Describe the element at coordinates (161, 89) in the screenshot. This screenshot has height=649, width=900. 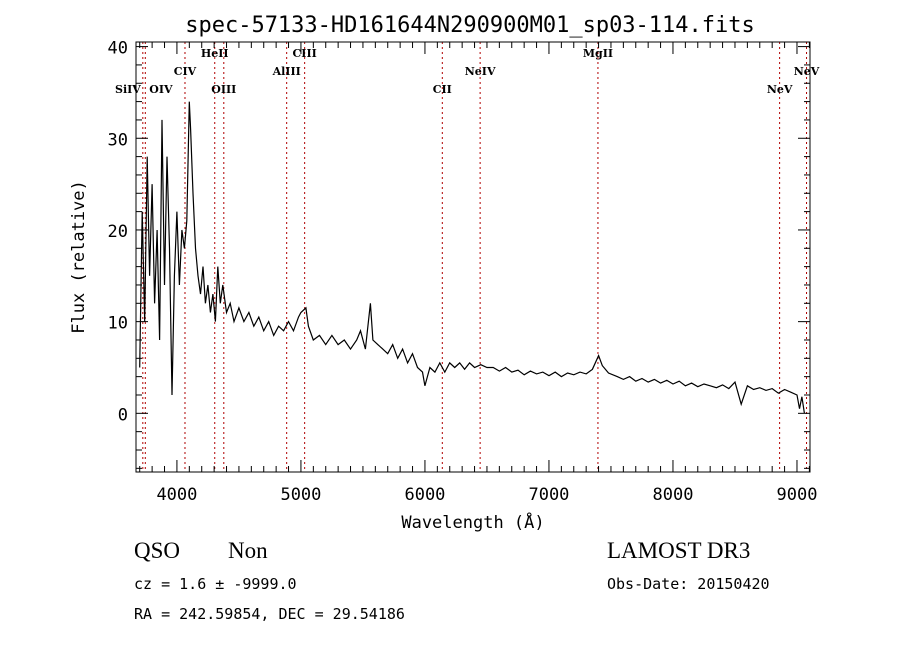
I see `emission-line-label: OIV` at that location.